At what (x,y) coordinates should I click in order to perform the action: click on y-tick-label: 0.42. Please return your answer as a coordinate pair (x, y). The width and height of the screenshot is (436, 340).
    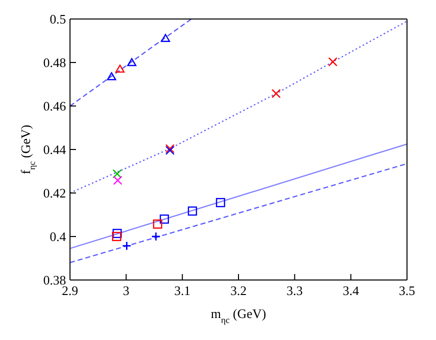
    Looking at the image, I should click on (54, 193).